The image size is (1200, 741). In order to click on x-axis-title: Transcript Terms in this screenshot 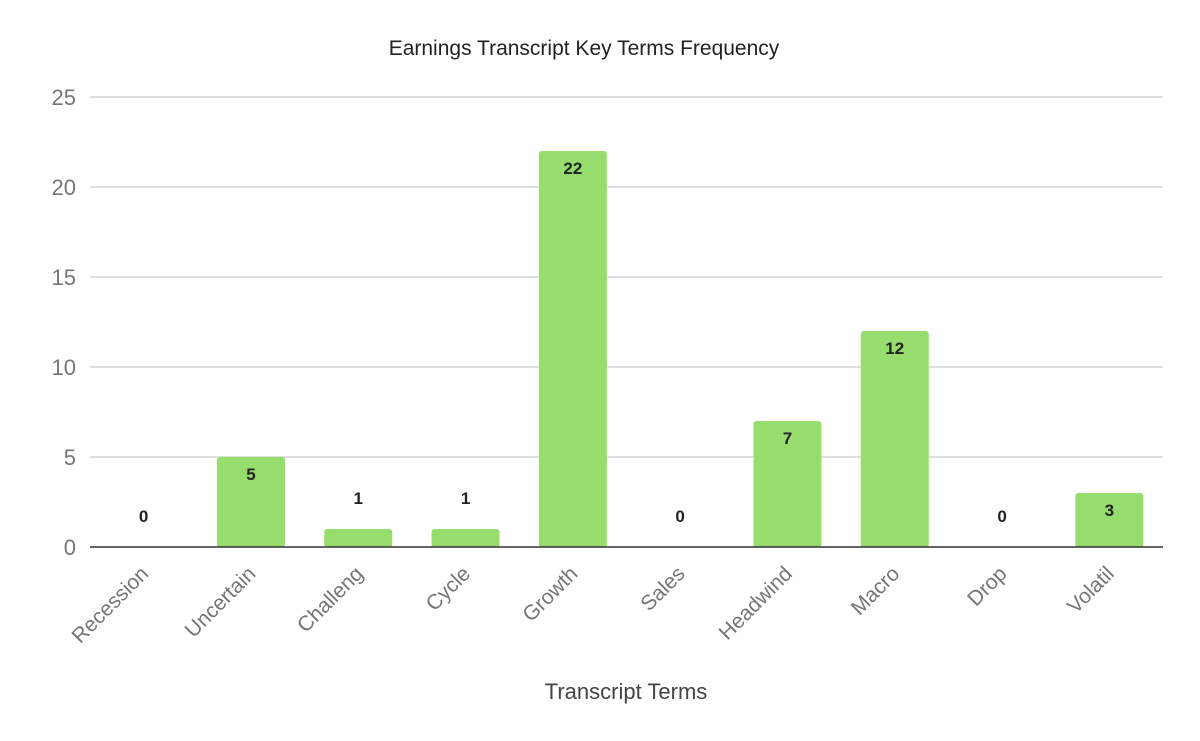, I will do `click(626, 691)`.